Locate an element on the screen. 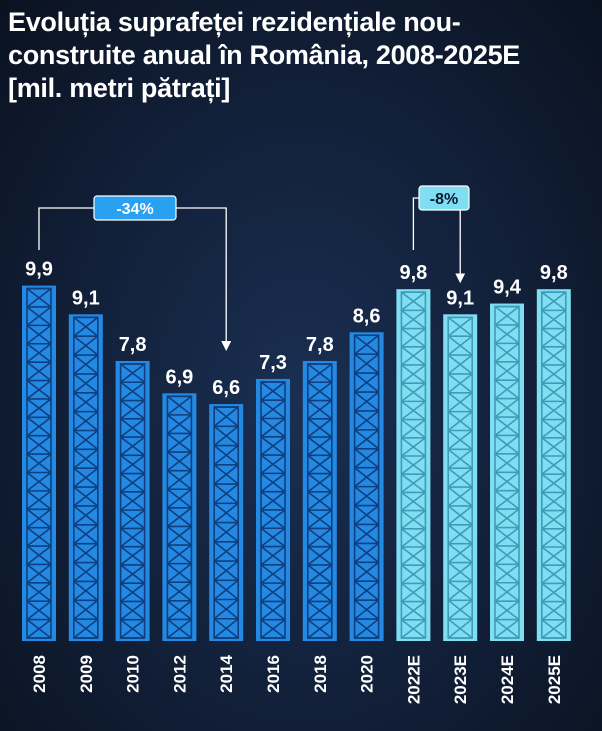 The height and width of the screenshot is (731, 602). bar-2024E is located at coordinates (507, 472).